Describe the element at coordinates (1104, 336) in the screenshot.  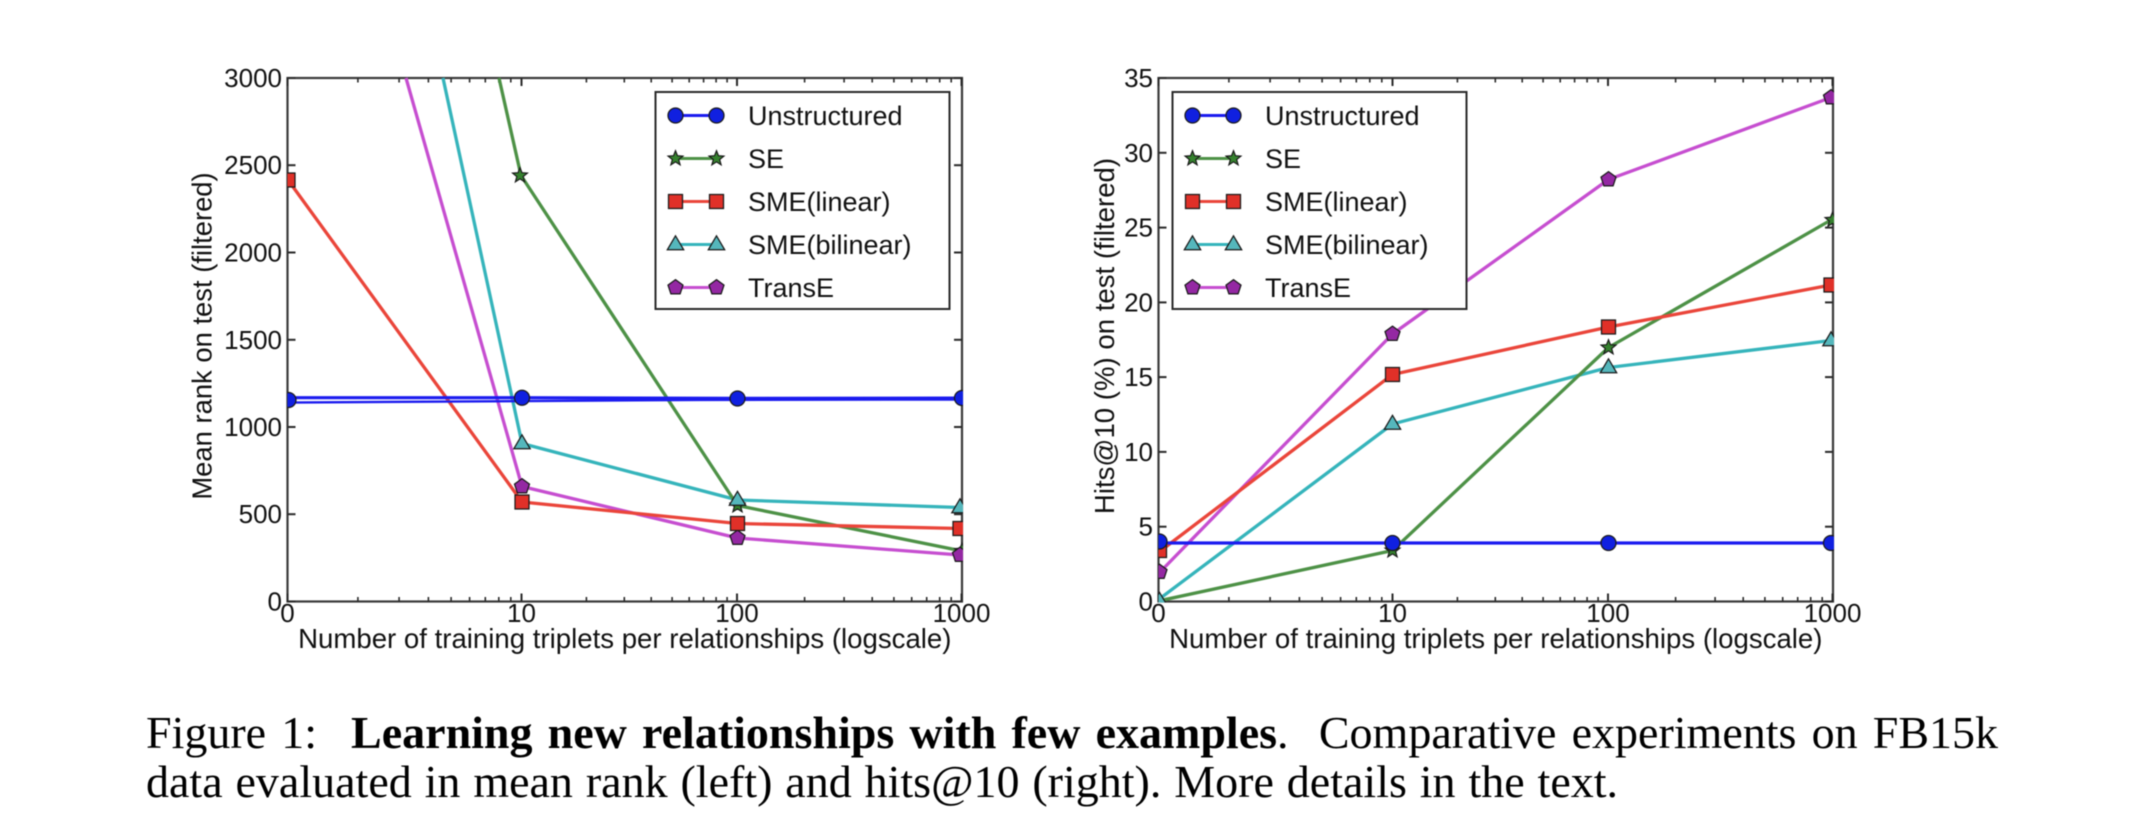
I see `svg-text: Hits@10 (%) on test (filtered)` at that location.